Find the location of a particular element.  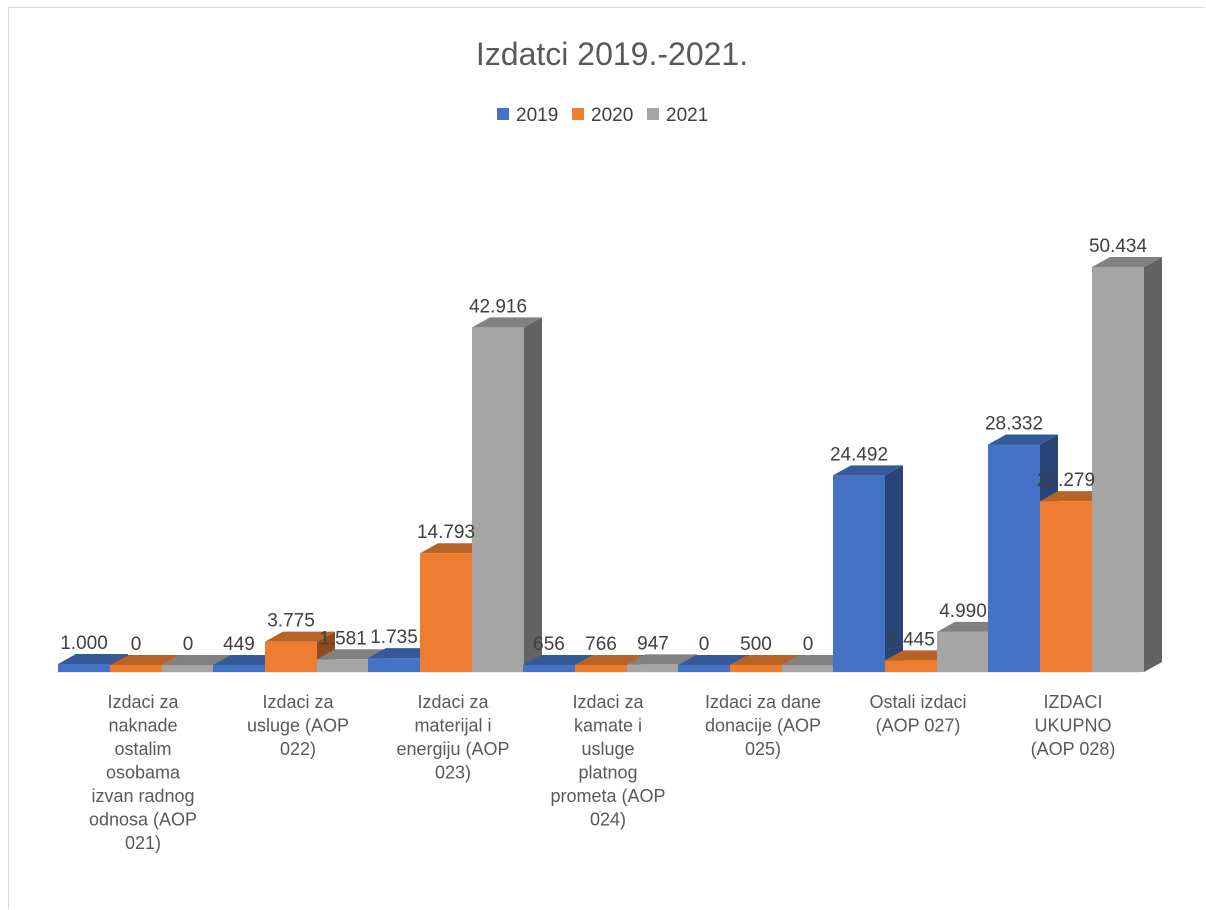

data-label-2020-3: 766 is located at coordinates (601, 644).